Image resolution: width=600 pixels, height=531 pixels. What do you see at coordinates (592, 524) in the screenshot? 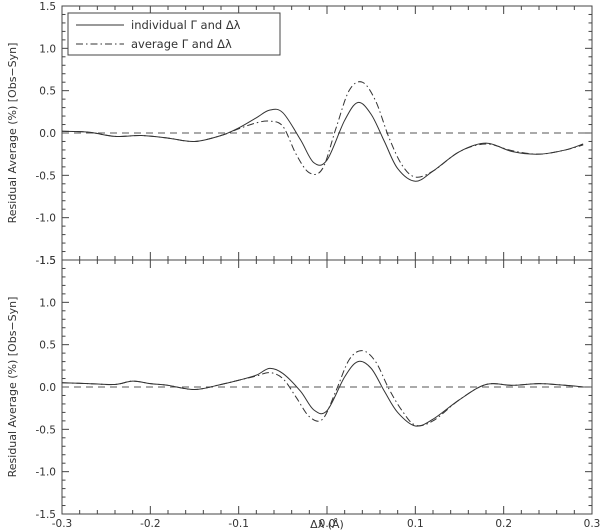
I see `bottom-x-tick-label: 0.3` at bounding box center [592, 524].